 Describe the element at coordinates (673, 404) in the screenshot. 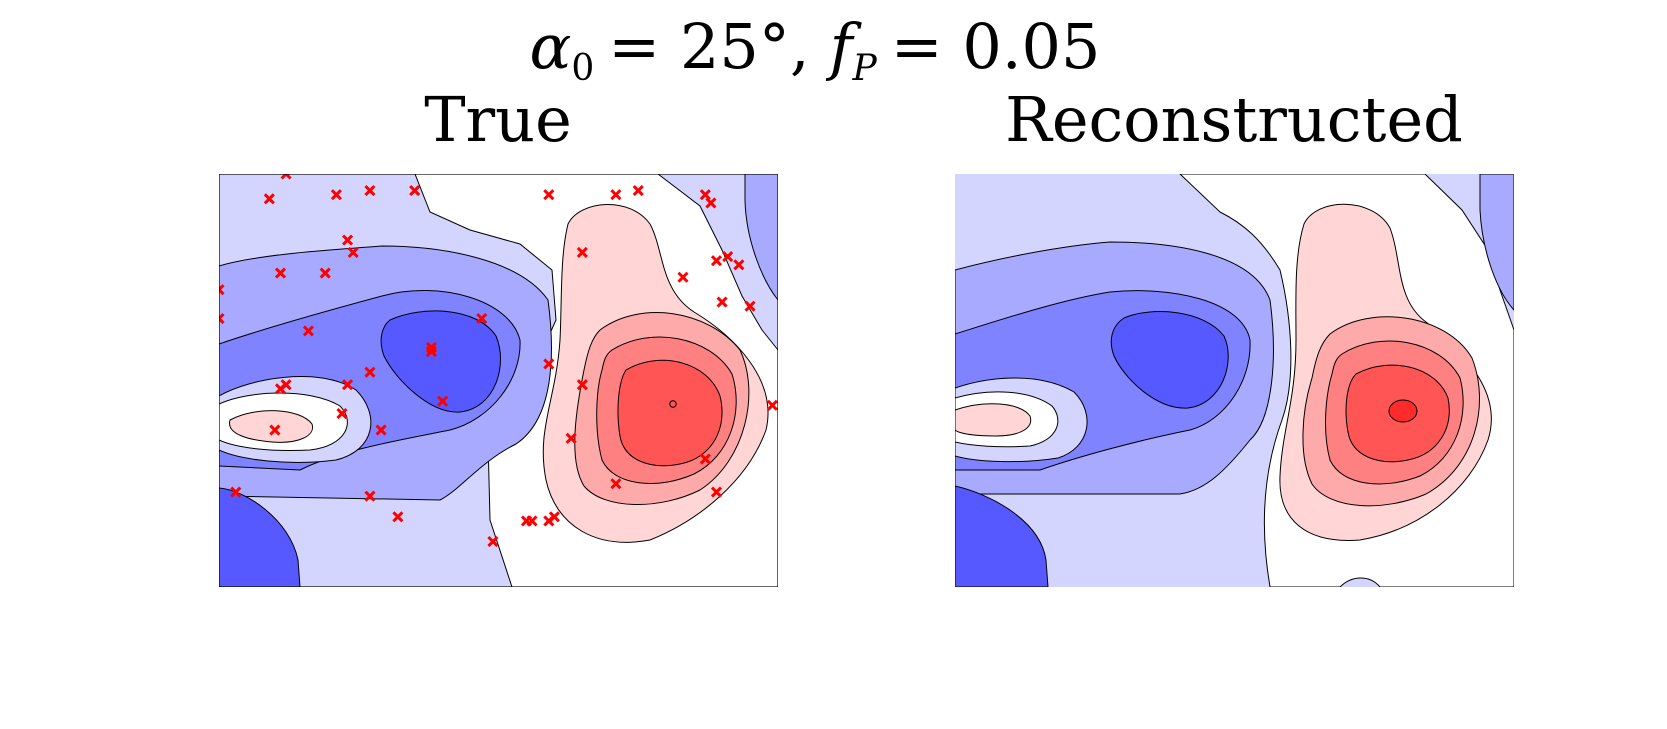

I see `contour-extremum-marker` at that location.